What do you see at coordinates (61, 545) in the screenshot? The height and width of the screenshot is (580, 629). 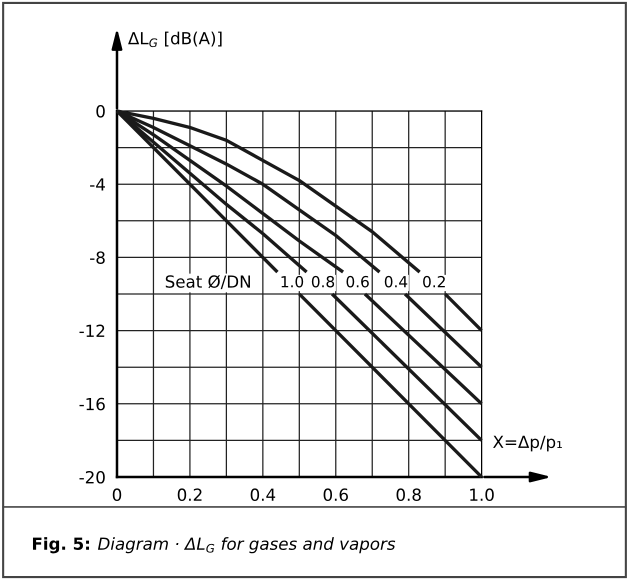 I see `text: Fig. 5:` at bounding box center [61, 545].